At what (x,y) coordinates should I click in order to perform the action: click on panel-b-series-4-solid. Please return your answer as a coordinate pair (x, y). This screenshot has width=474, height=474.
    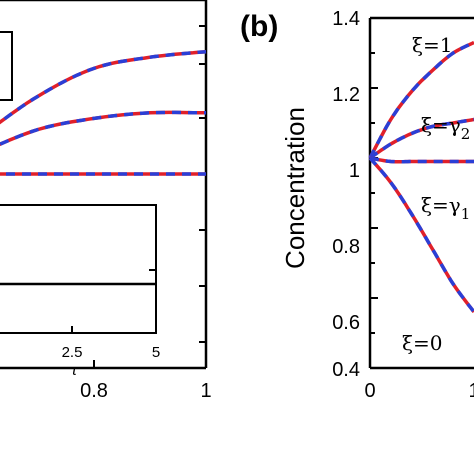
    Looking at the image, I should click on (421, 235).